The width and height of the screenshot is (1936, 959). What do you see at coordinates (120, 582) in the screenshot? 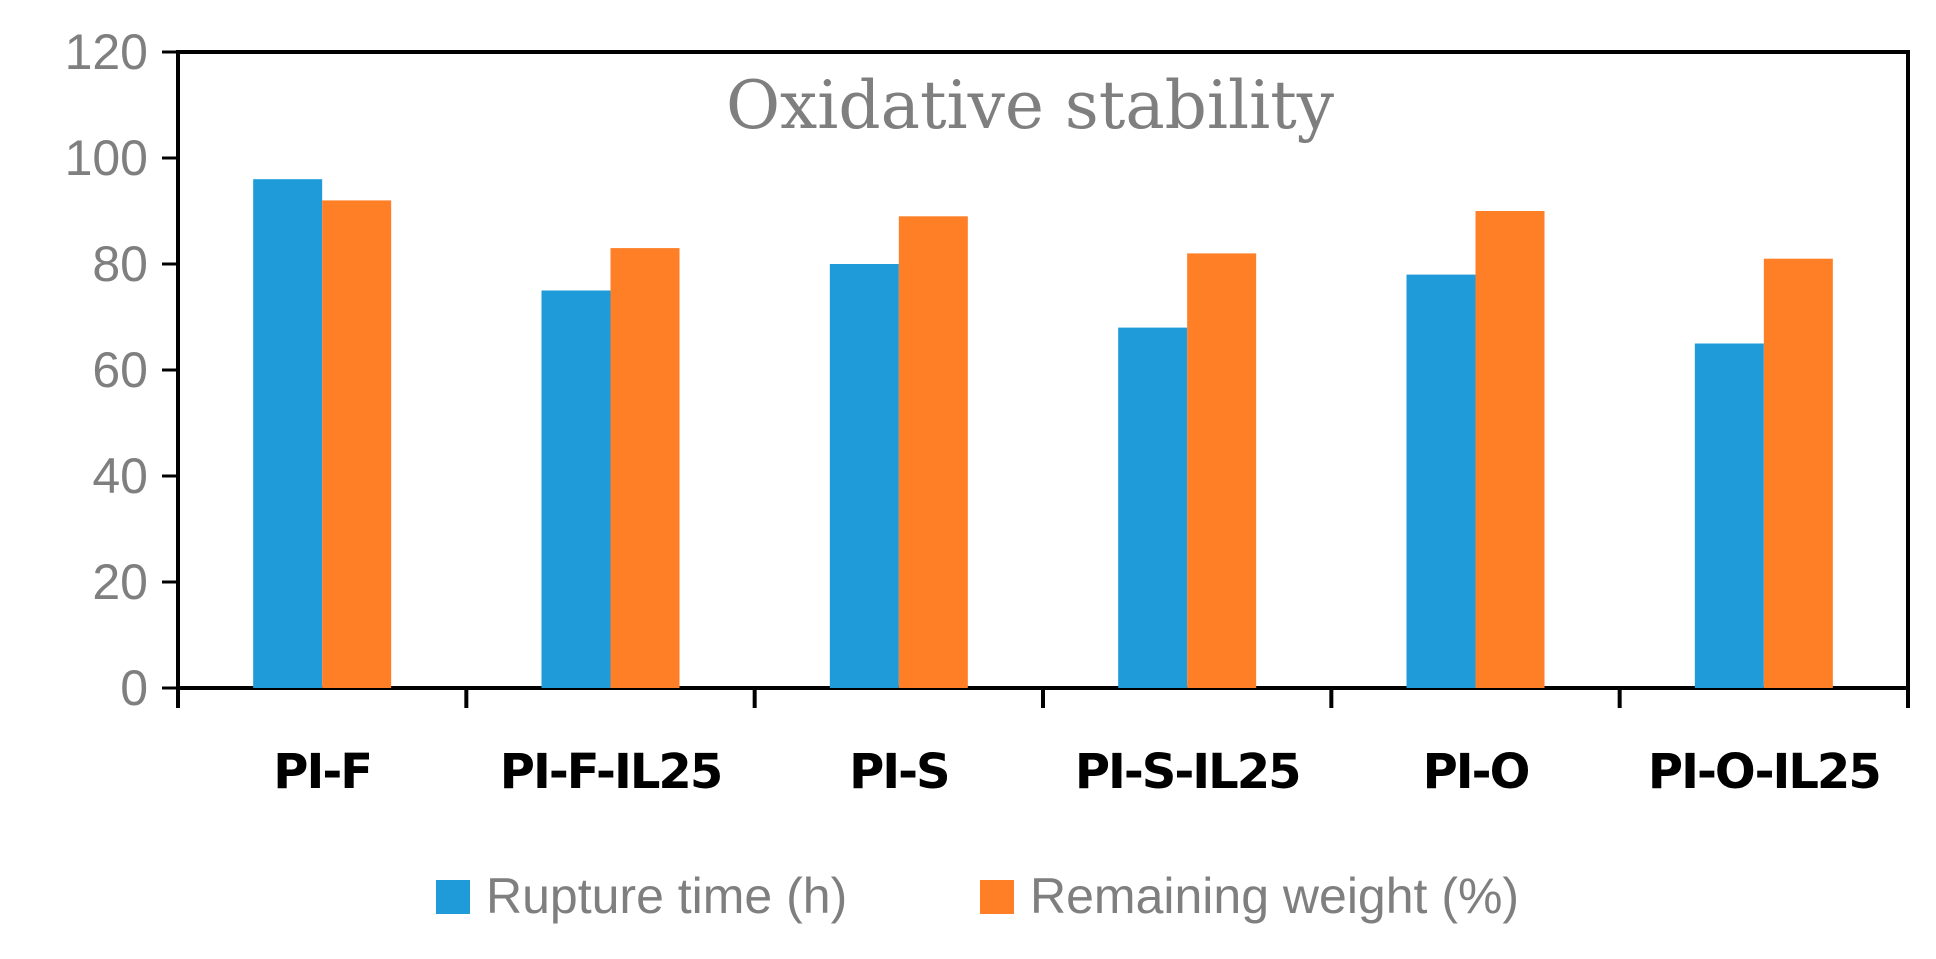
I see `y-tick-label: 20` at bounding box center [120, 582].